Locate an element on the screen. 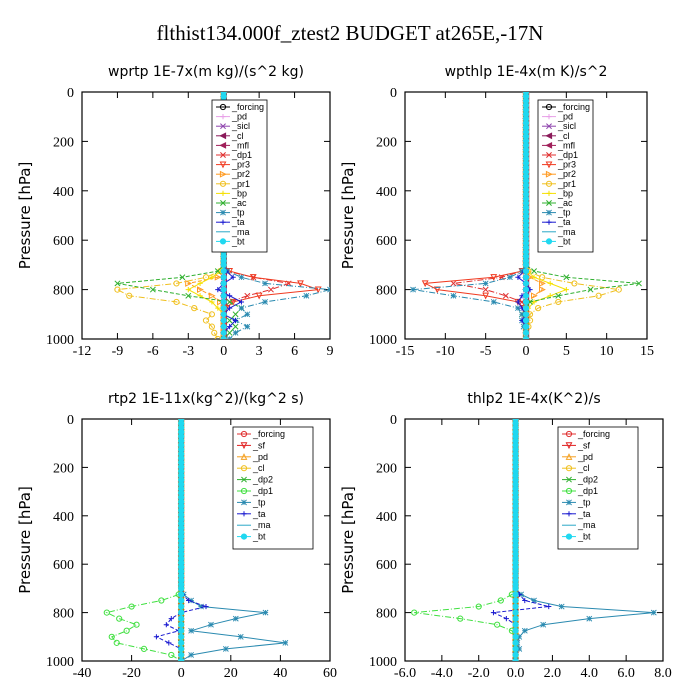 The image size is (700, 700). y-tick-label: 400 is located at coordinates (63, 192).